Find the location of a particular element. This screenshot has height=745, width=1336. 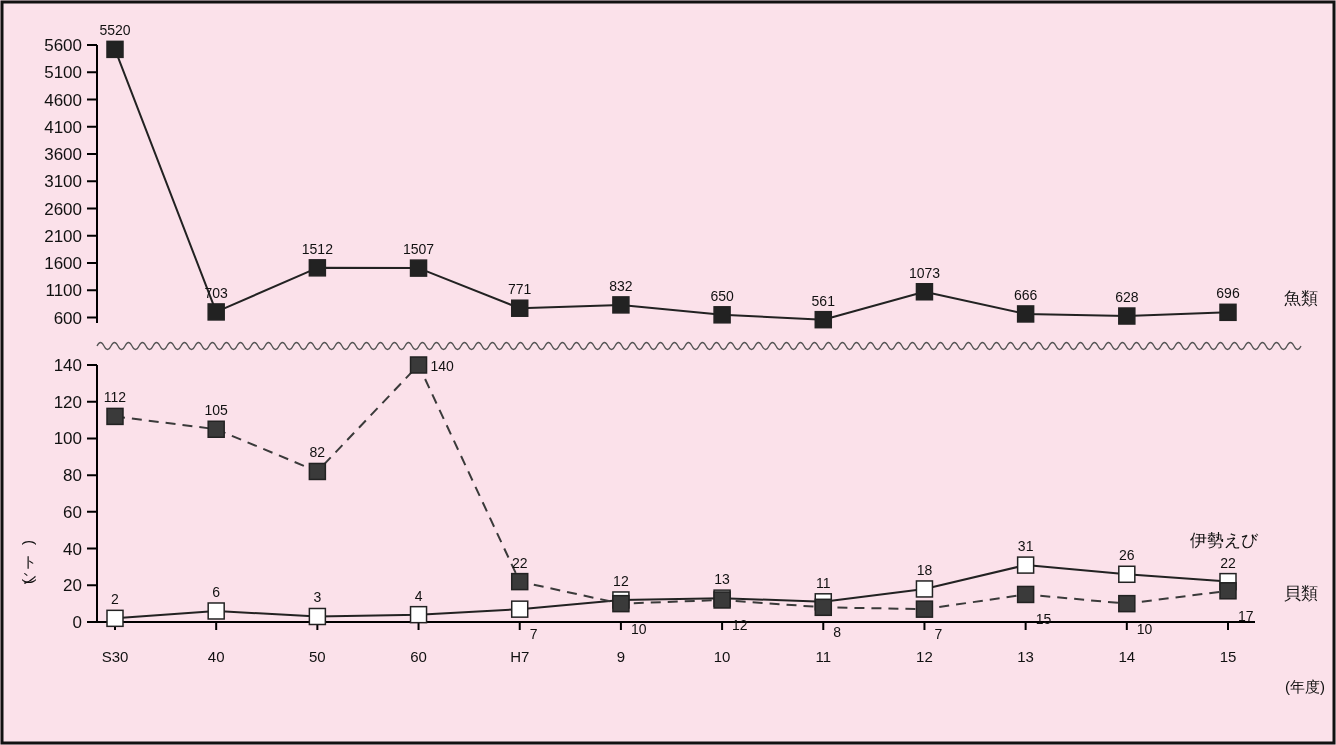

y-tick-label: 20 is located at coordinates (72, 586).